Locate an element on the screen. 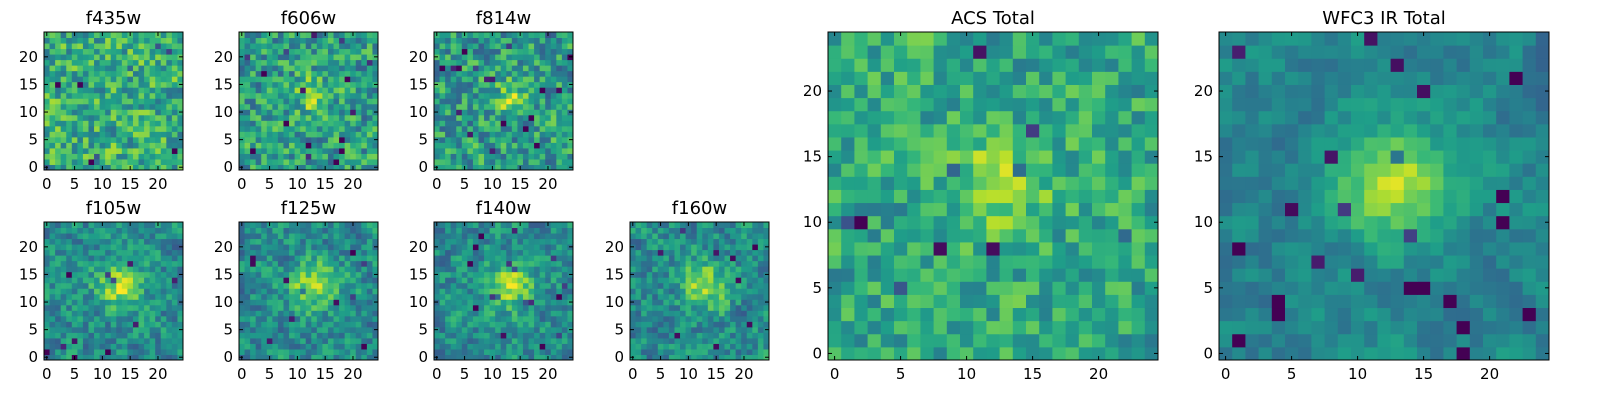 Image resolution: width=1600 pixels, height=400 pixels. x-tick-label: 15 is located at coordinates (325, 374).